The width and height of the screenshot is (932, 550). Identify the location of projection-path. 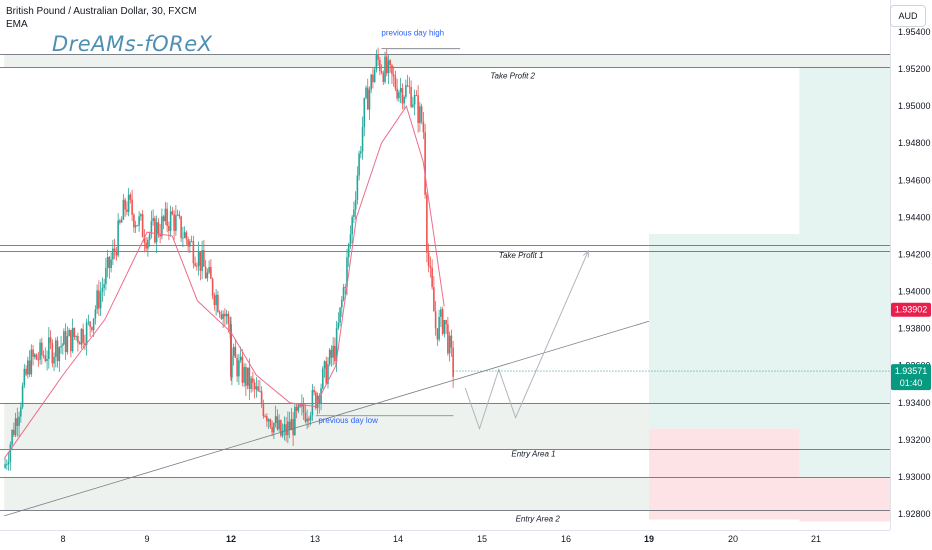
(526, 340).